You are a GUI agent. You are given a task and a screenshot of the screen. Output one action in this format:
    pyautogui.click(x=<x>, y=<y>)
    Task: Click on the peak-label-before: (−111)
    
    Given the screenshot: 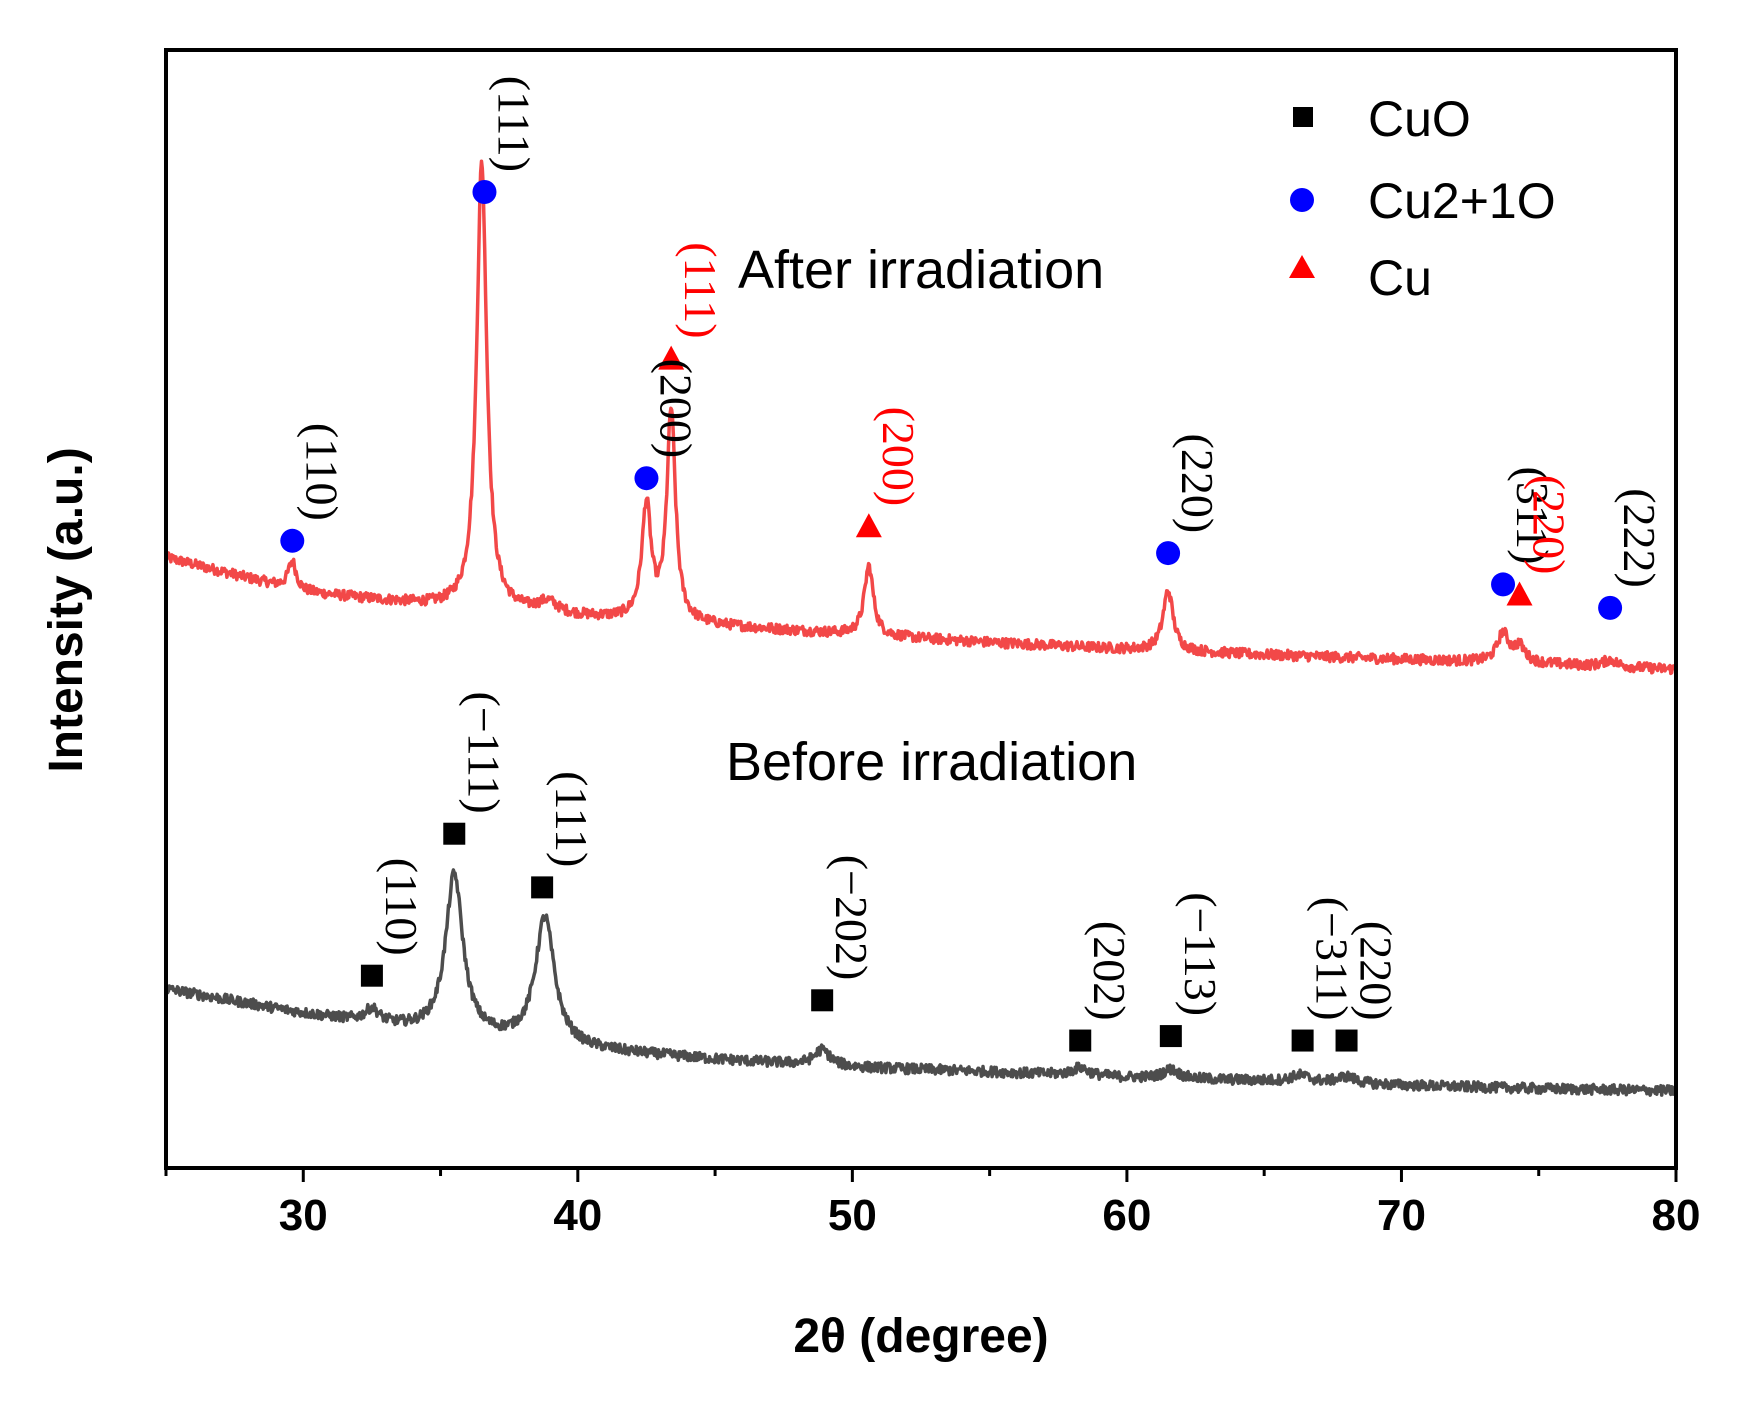 What is the action you would take?
    pyautogui.click(x=483, y=753)
    